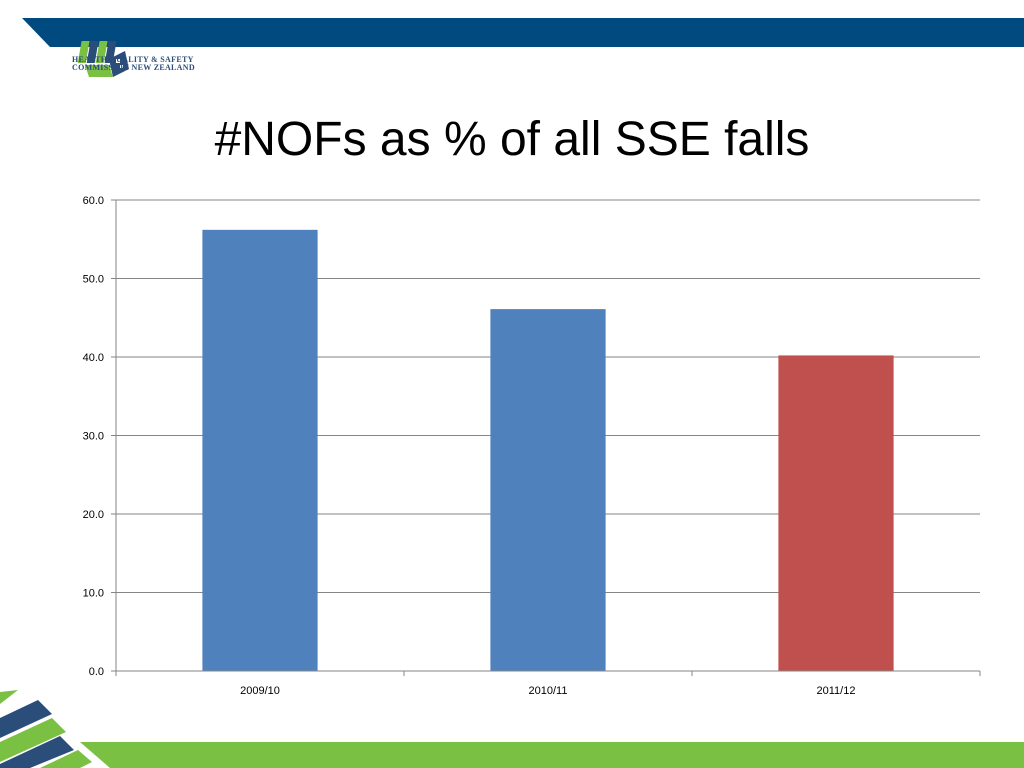 This screenshot has width=1024, height=768. Describe the element at coordinates (836, 691) in the screenshot. I see `x-tick-label: 2011/12` at that location.